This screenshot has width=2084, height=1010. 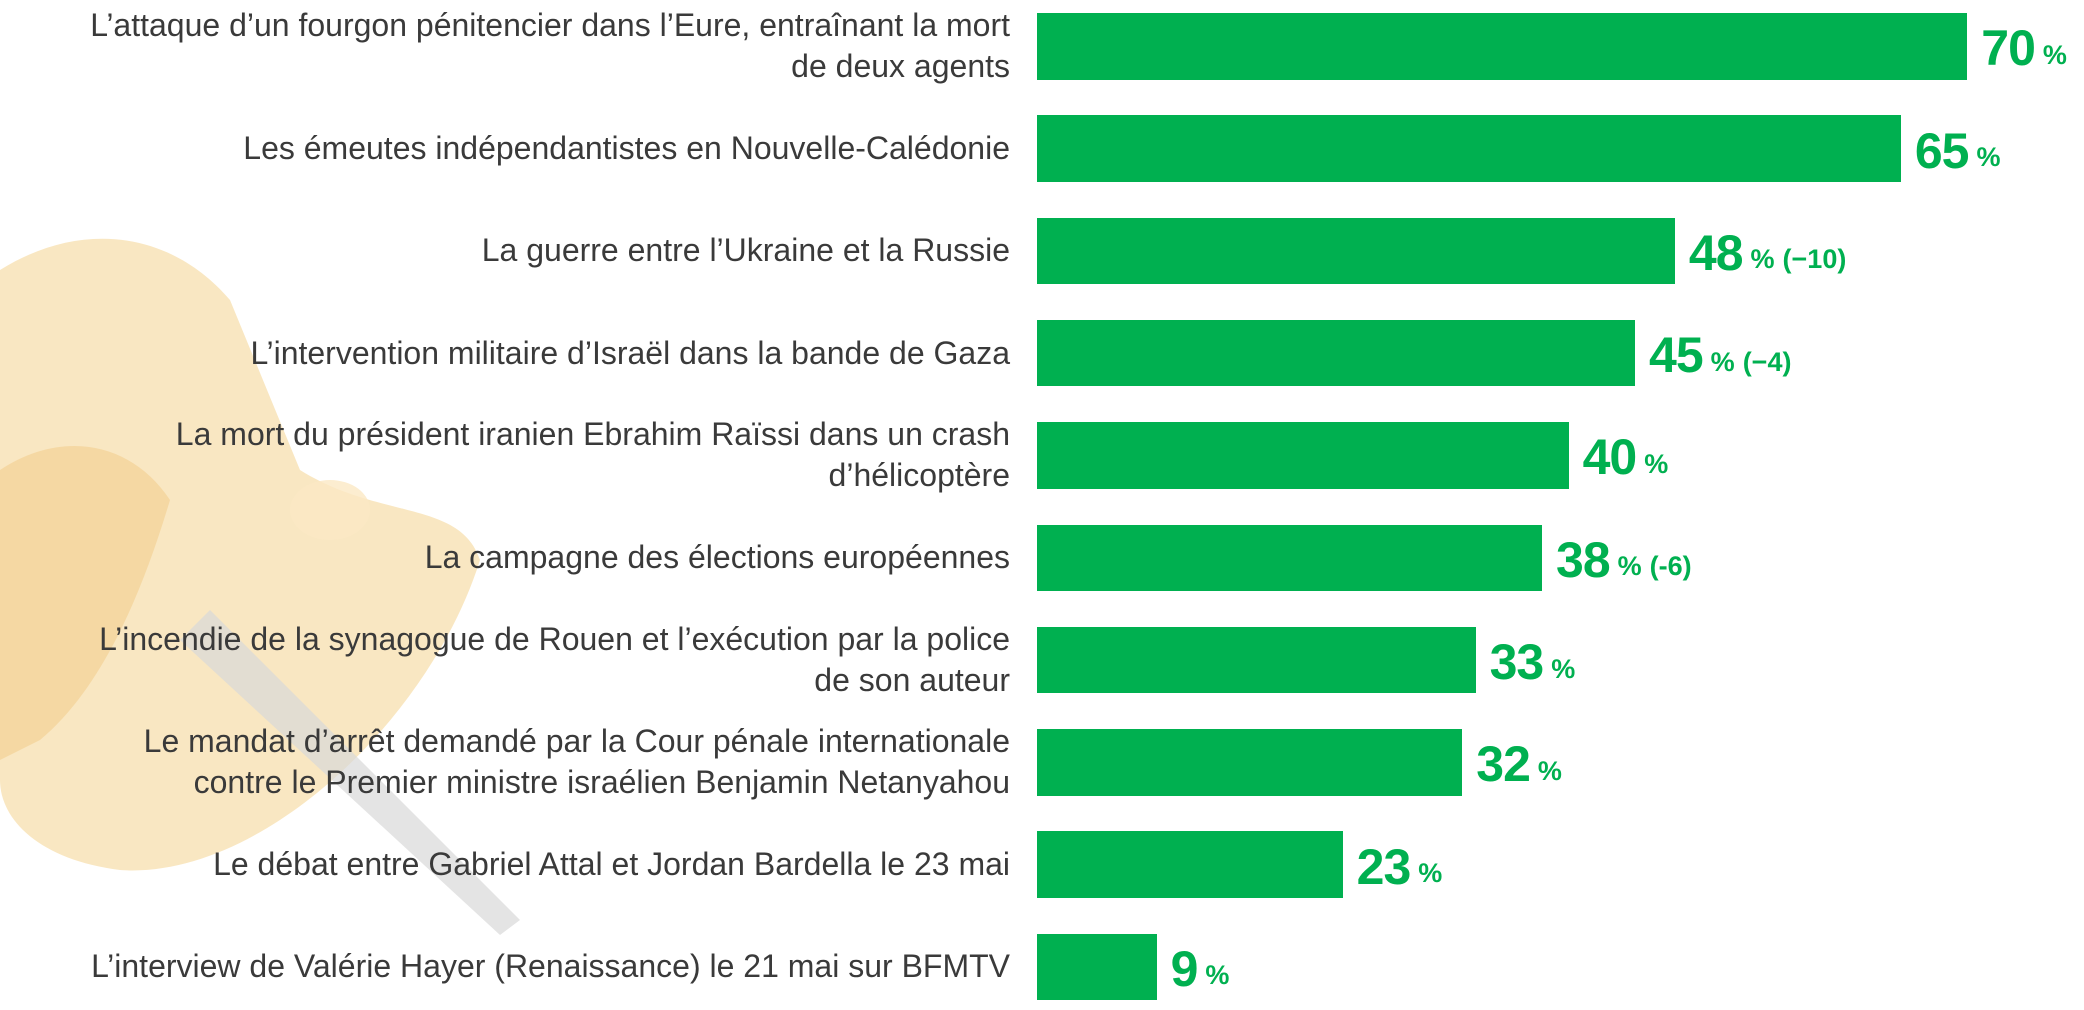 What do you see at coordinates (1583, 559) in the screenshot?
I see `value-number: 38` at bounding box center [1583, 559].